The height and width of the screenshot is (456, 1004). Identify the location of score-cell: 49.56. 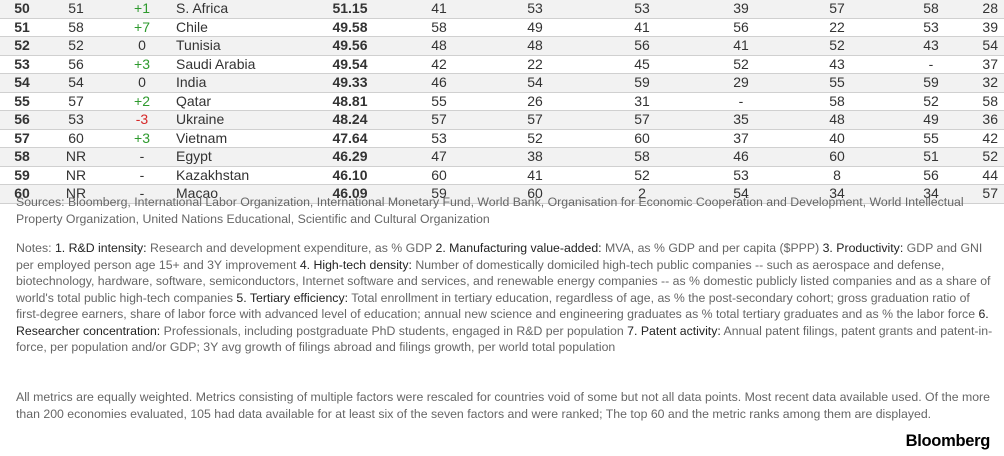
(350, 46).